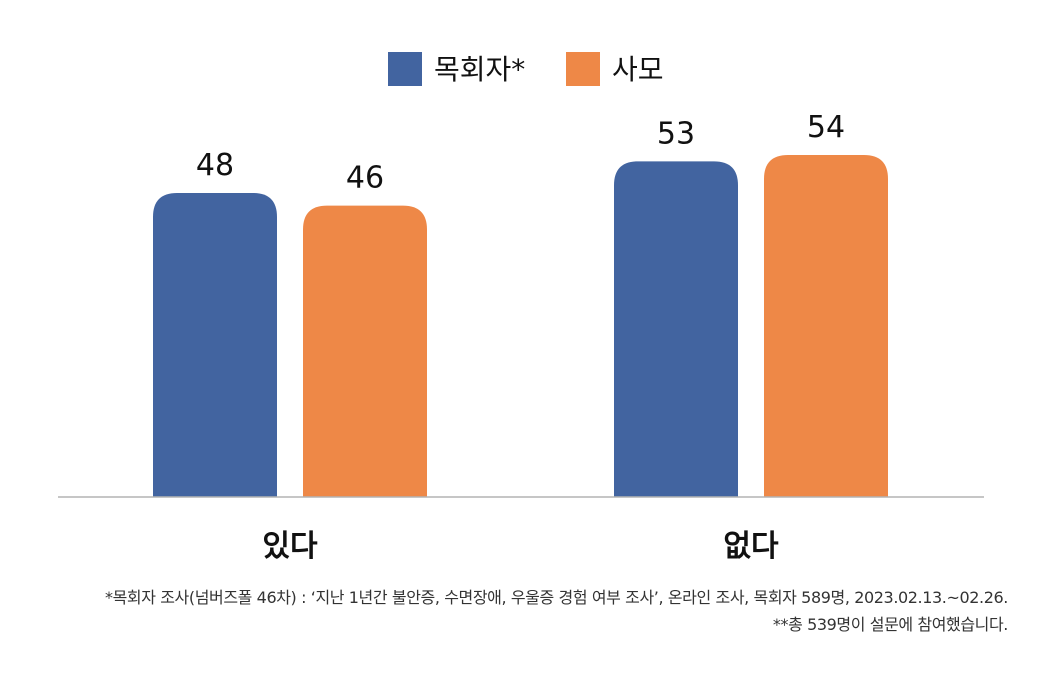 The height and width of the screenshot is (680, 1048). Describe the element at coordinates (526, 69) in the screenshot. I see `legend: 목회자* 사모` at that location.